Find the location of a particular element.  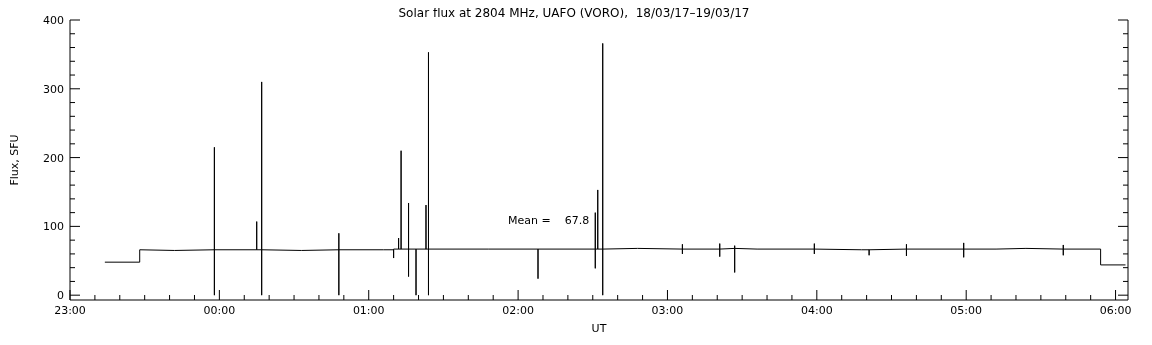

chart-title: Solar flux at 2804 MHz, UAFO (VORO), 18/03/17–19/03/17 is located at coordinates (574, 13).